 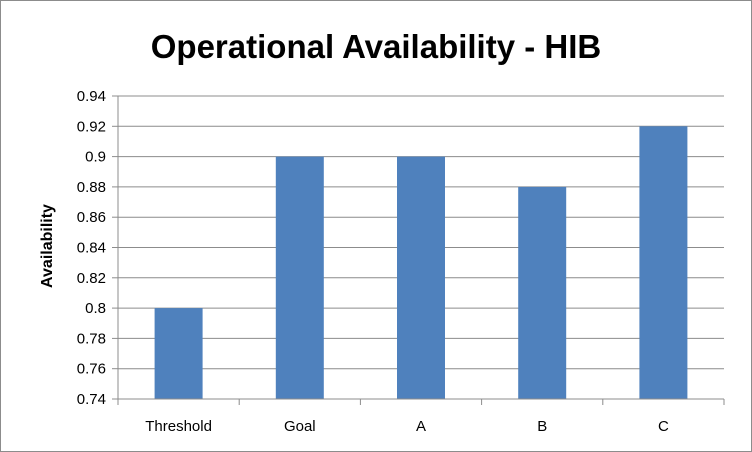 I want to click on y-tick-label: 0.88, so click(x=91, y=187).